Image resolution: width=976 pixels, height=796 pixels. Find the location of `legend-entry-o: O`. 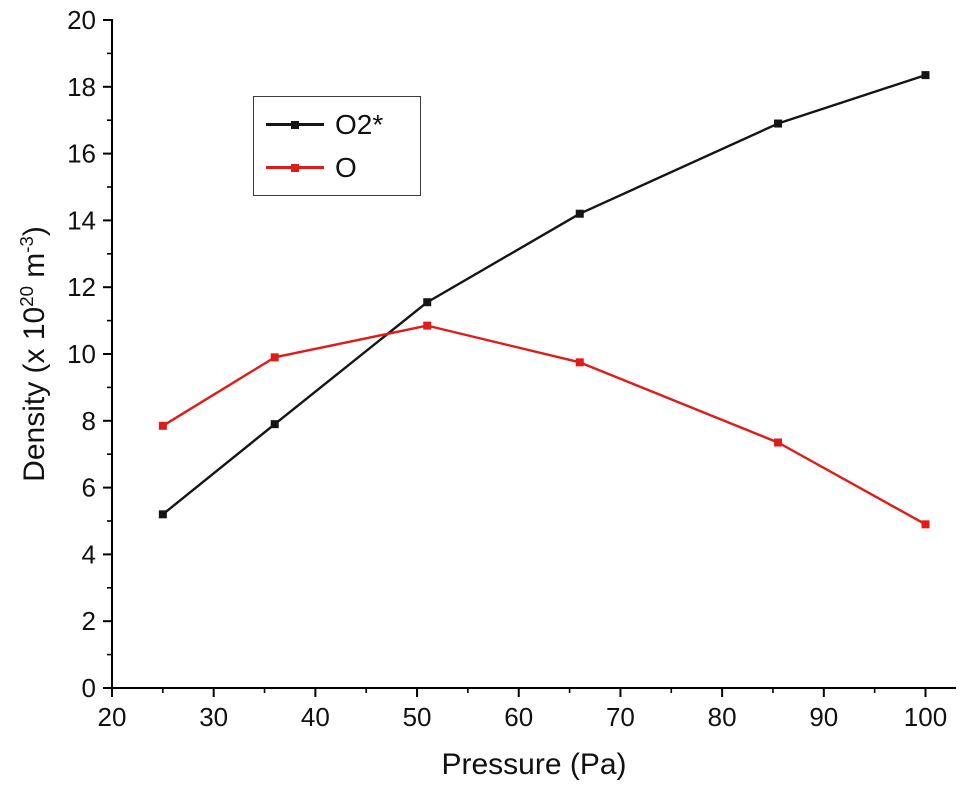

legend-entry-o: O is located at coordinates (337, 167).